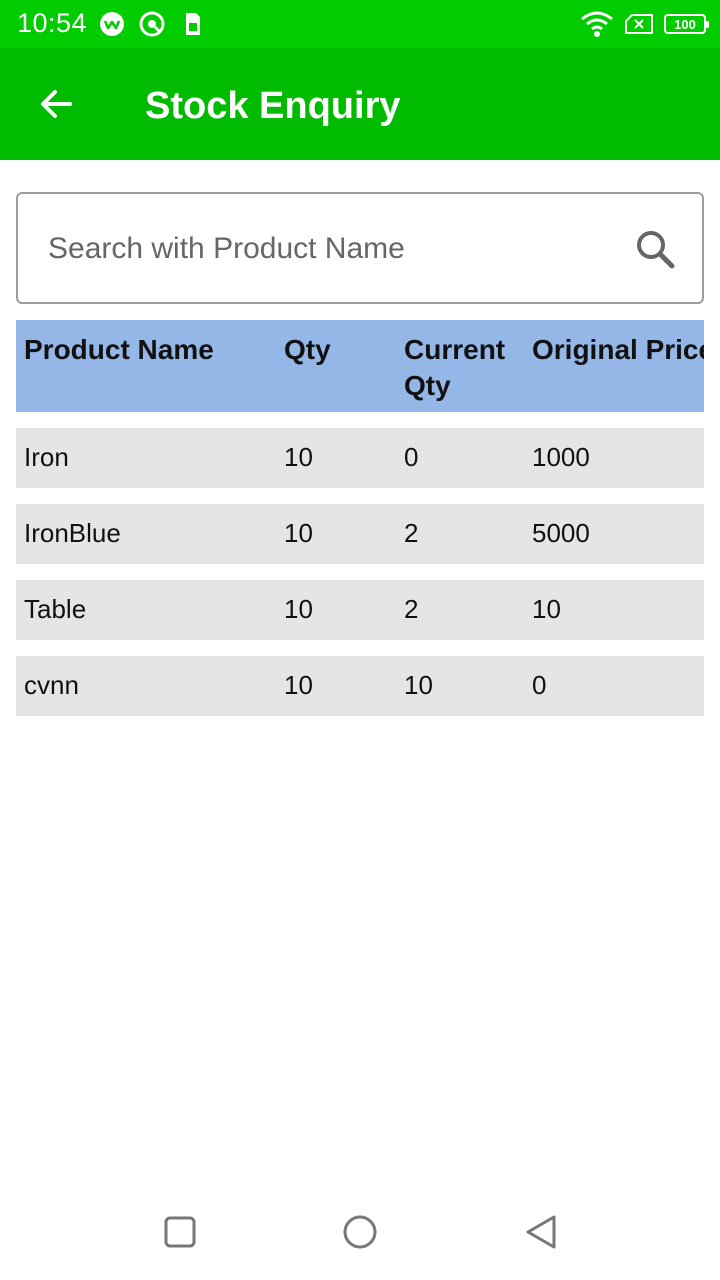 This screenshot has width=720, height=1280. I want to click on cell-original-price: 0, so click(539, 685).